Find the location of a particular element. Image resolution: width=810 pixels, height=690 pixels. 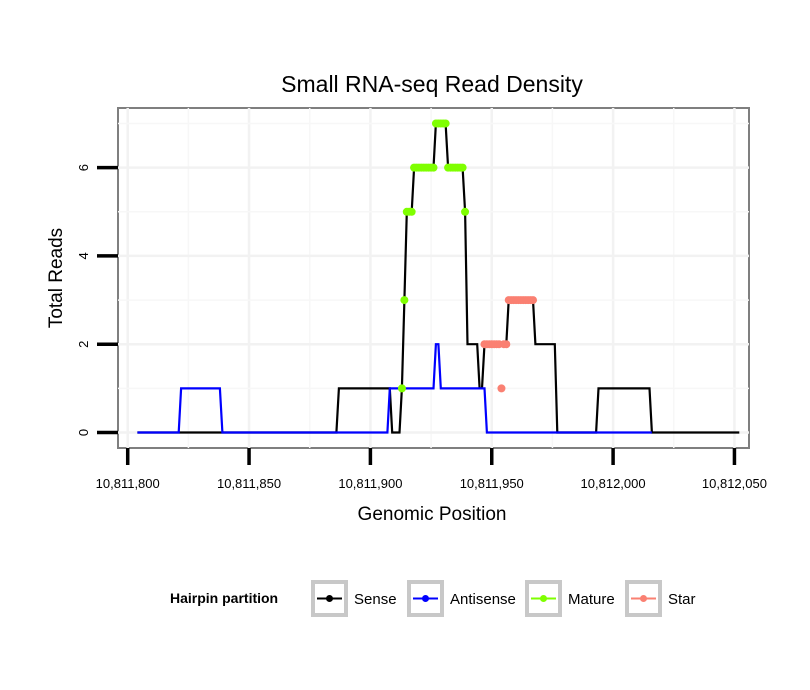

chart-title: Small RNA-seq Read Density is located at coordinates (432, 84).